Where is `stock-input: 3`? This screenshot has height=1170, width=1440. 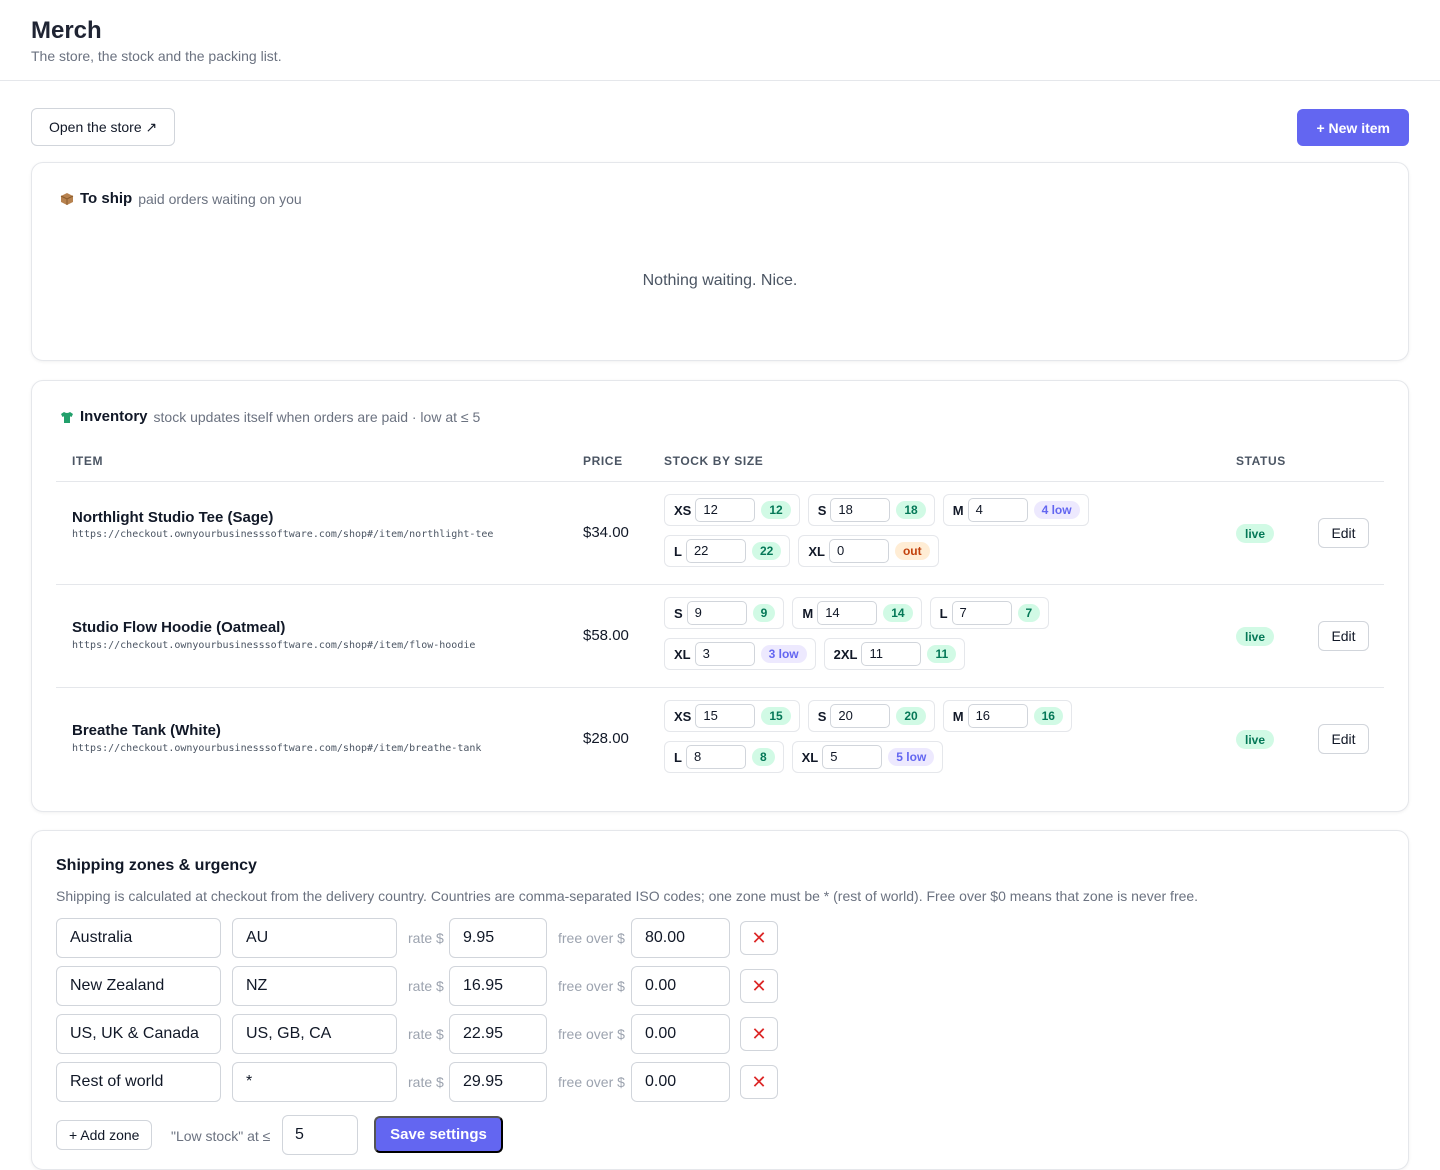 stock-input: 3 is located at coordinates (724, 654).